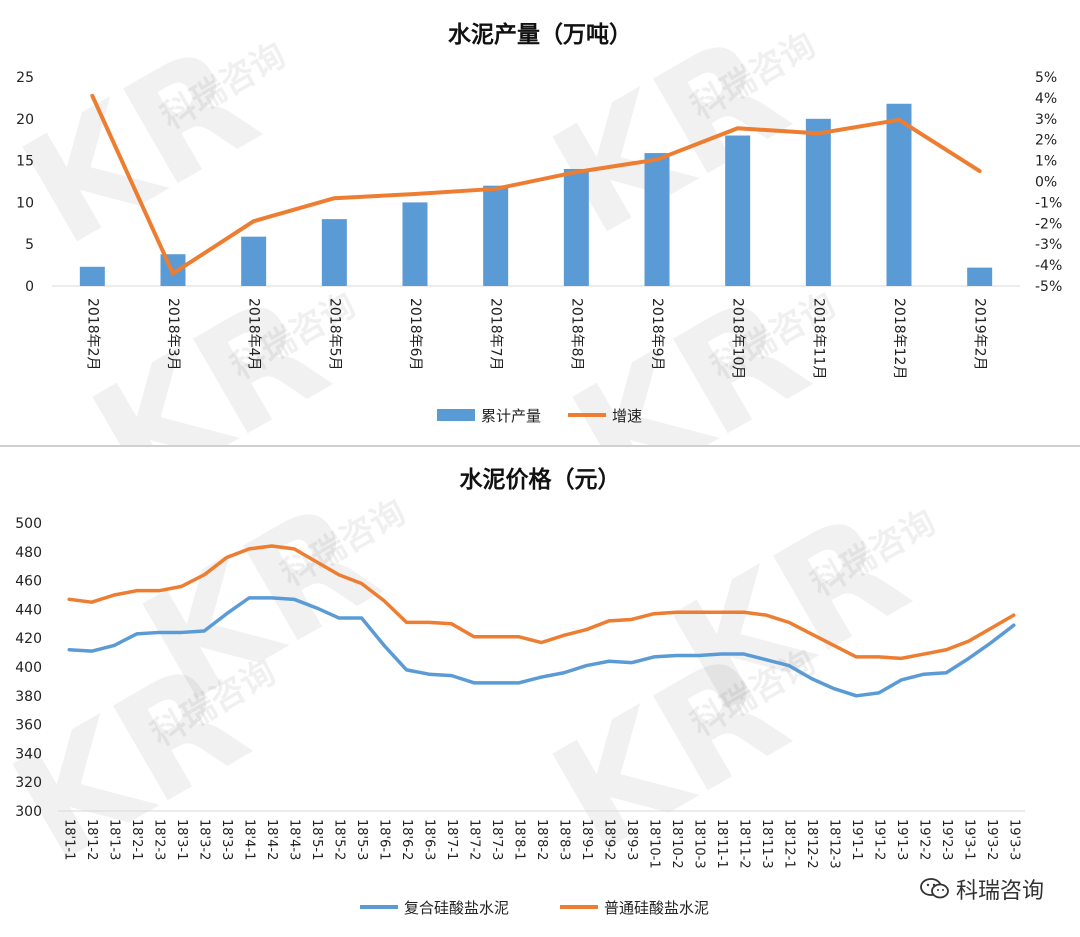 Image resolution: width=1080 pixels, height=937 pixels. What do you see at coordinates (173, 334) in the screenshot?
I see `x-tick-label: 2018年3月` at bounding box center [173, 334].